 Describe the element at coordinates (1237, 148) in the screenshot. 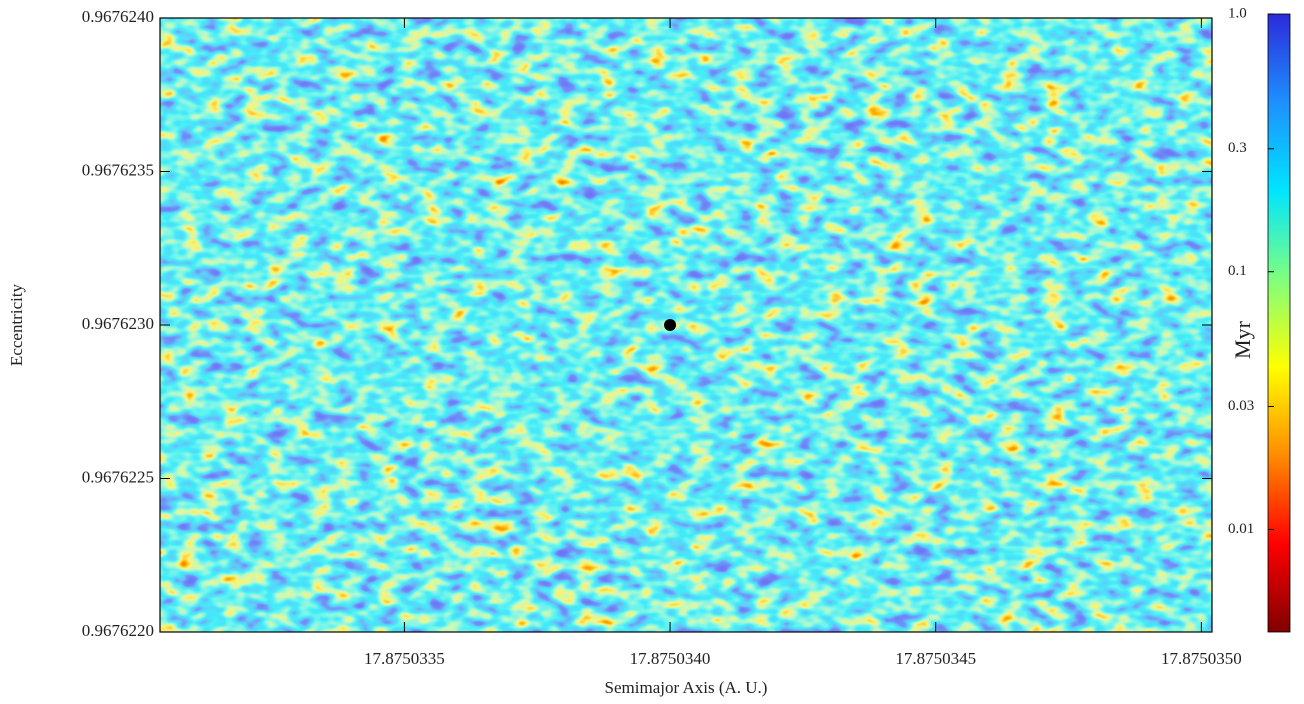

I see `colorbar-tick-label: 0.3` at that location.